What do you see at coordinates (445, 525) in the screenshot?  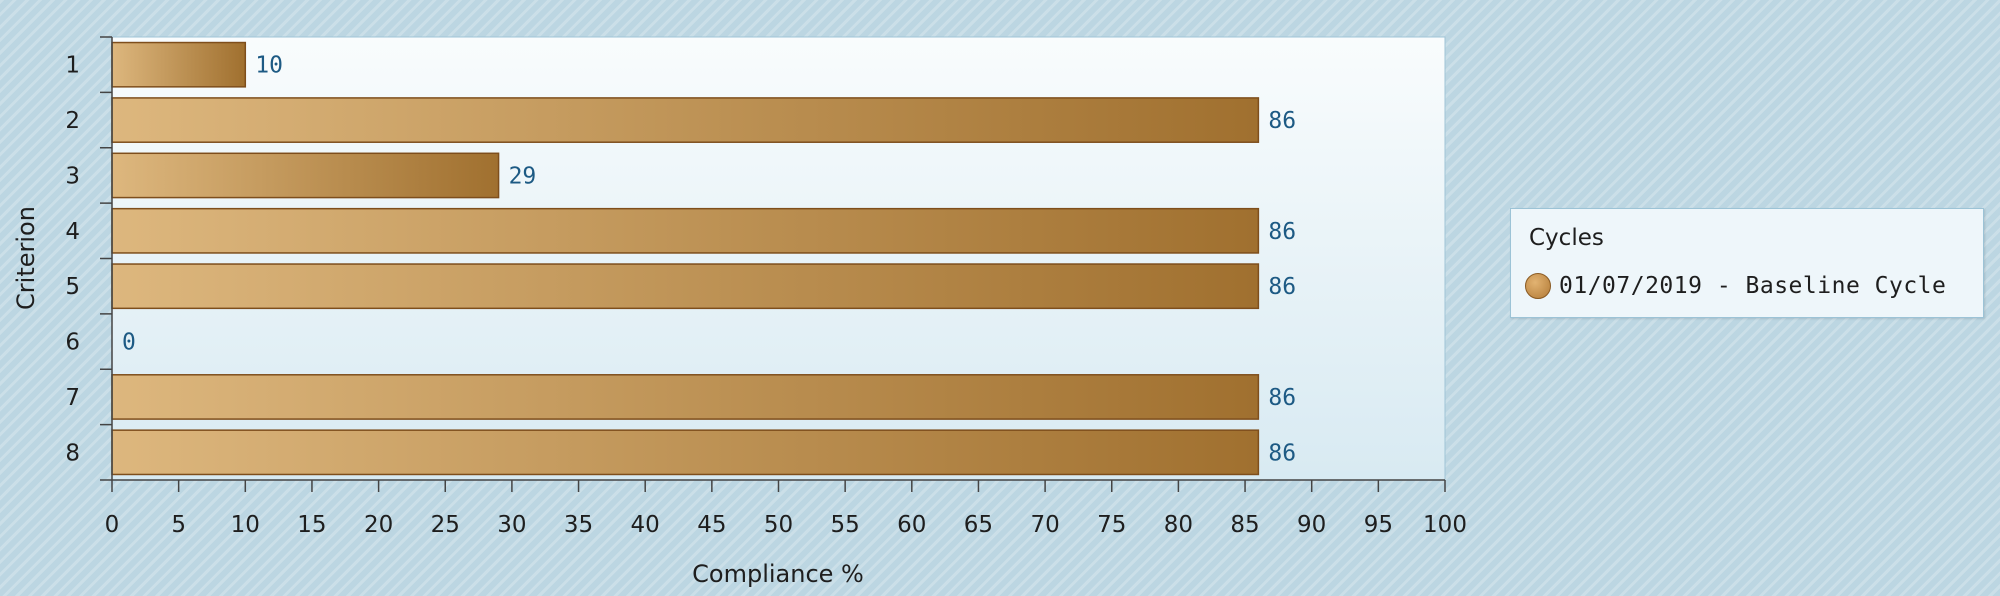 I see `x-tick-label: 25` at bounding box center [445, 525].